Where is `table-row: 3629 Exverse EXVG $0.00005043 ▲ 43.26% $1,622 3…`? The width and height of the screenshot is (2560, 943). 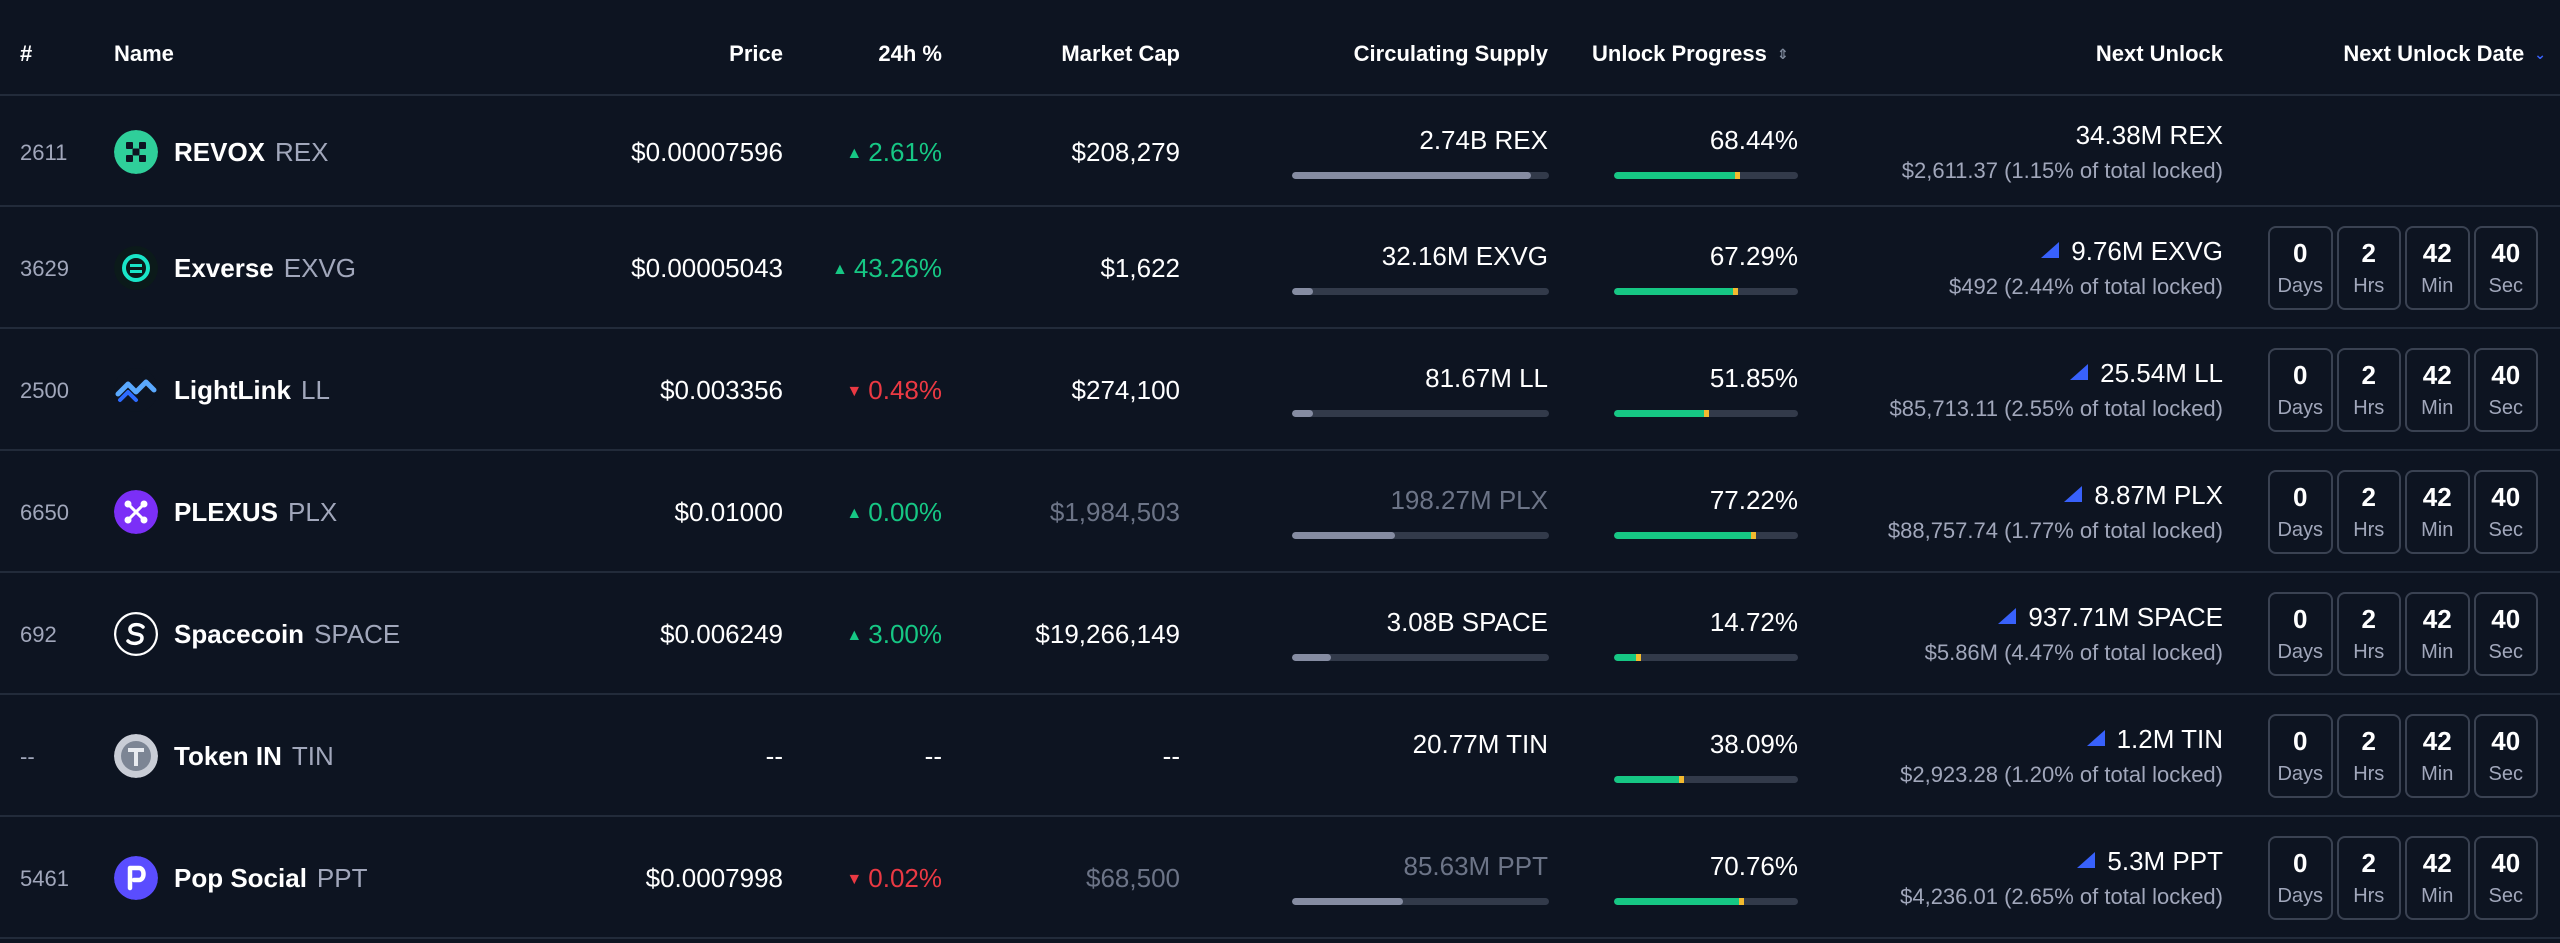 table-row: 3629 Exverse EXVG $0.00005043 ▲ 43.26% $1,622 3… is located at coordinates (1280, 268).